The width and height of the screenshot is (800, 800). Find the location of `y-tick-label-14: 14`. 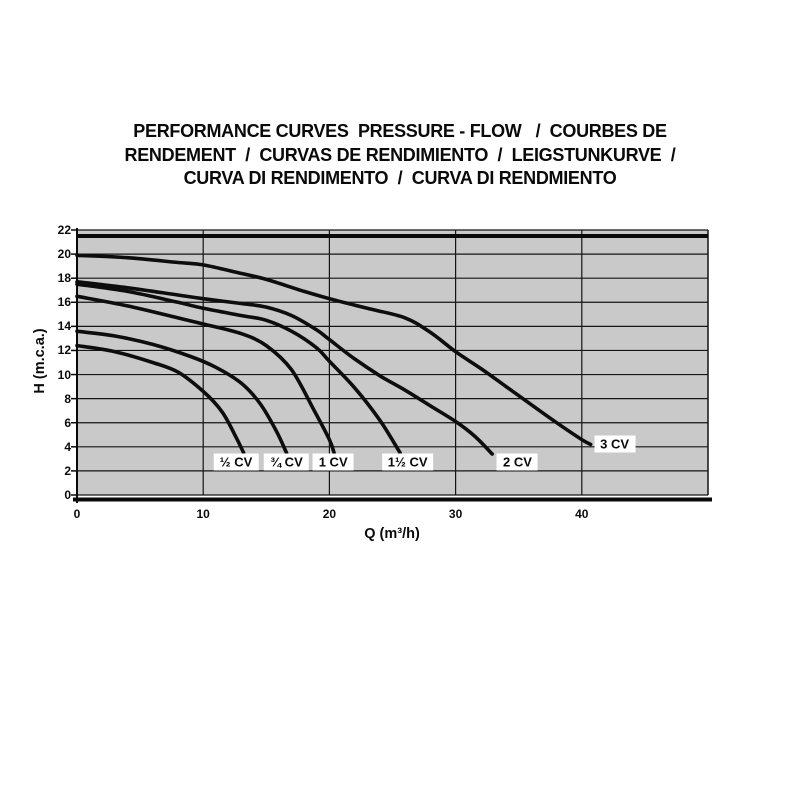

y-tick-label-14: 14 is located at coordinates (64, 326).